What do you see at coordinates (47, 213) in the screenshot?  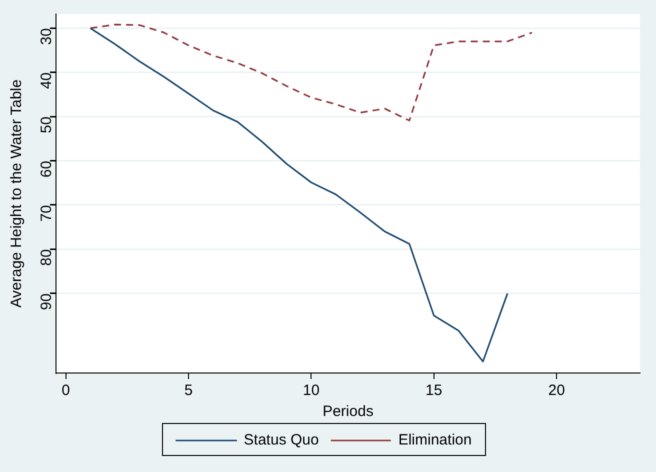 I see `y-tick-label: 70` at bounding box center [47, 213].